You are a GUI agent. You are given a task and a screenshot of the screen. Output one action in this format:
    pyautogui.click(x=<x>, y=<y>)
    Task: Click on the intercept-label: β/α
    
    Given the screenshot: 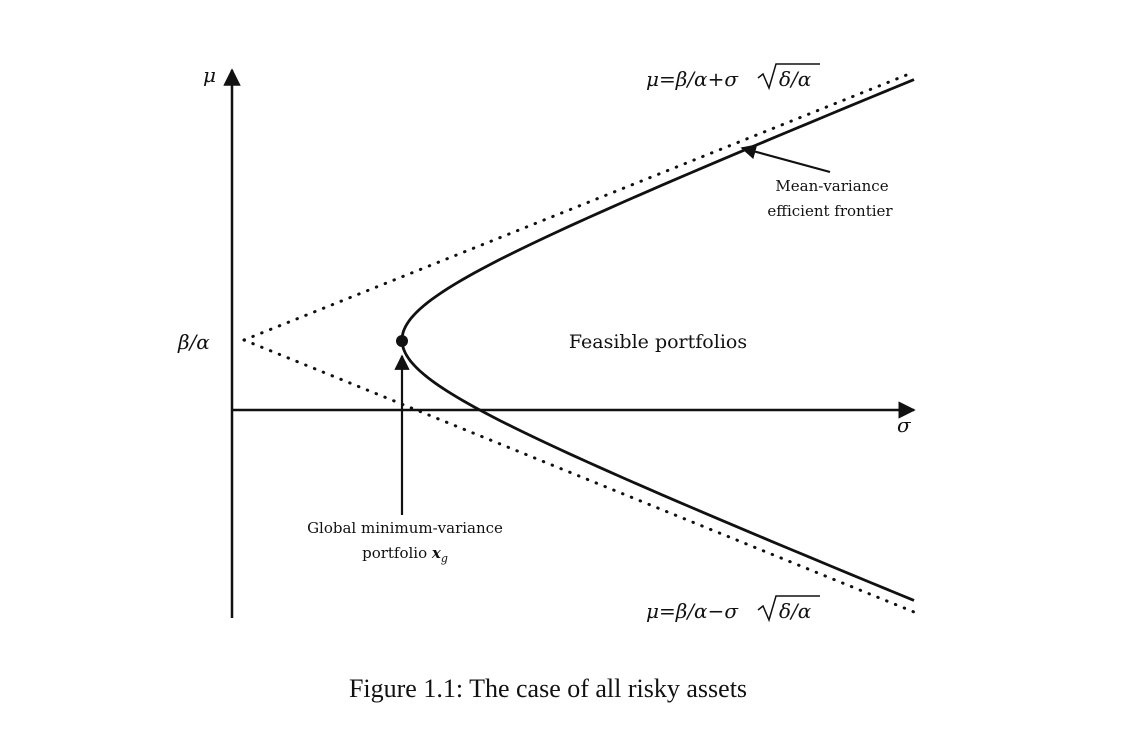 What is the action you would take?
    pyautogui.click(x=193, y=342)
    